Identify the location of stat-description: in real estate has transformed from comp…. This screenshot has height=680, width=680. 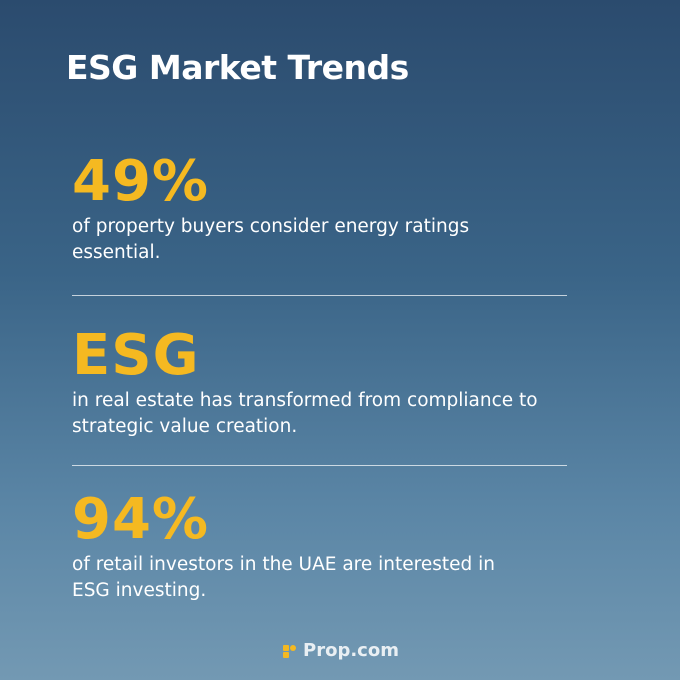
(305, 413).